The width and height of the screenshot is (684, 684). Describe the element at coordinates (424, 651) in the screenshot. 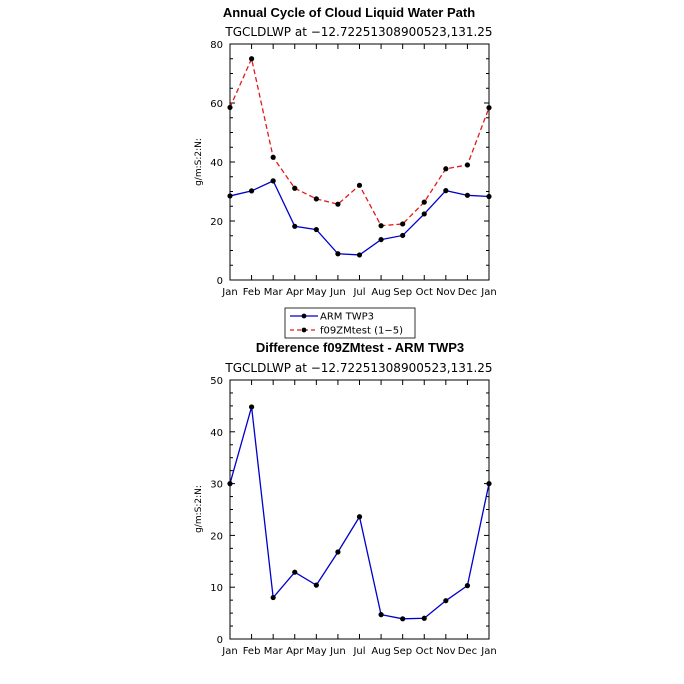

I see `bottom-chart-xtick-label: Oct` at that location.